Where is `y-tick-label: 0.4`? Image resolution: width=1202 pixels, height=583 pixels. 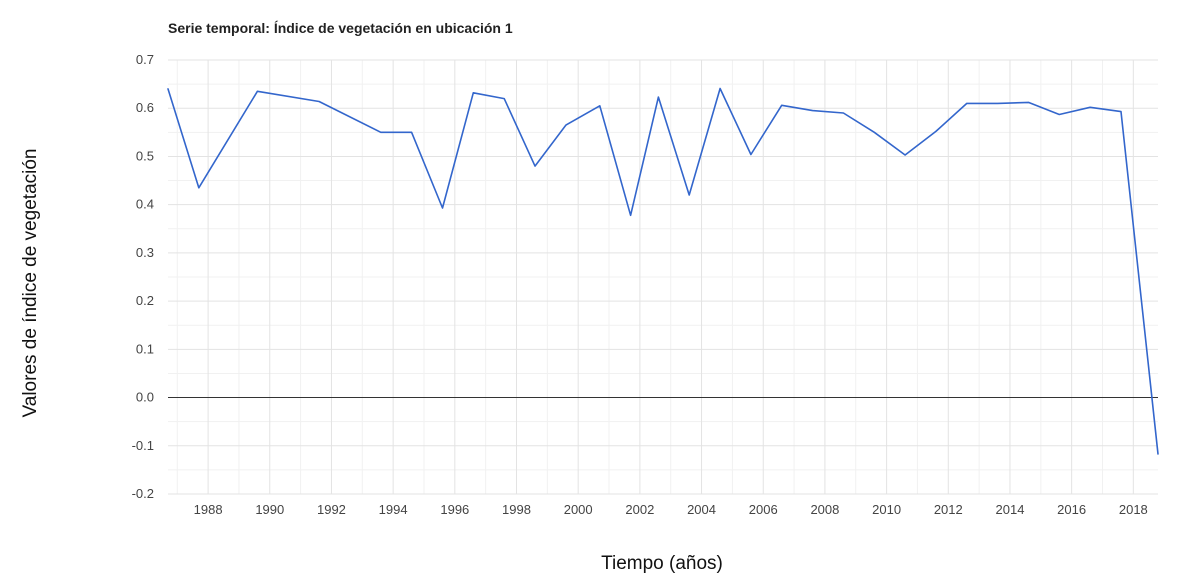 y-tick-label: 0.4 is located at coordinates (145, 204).